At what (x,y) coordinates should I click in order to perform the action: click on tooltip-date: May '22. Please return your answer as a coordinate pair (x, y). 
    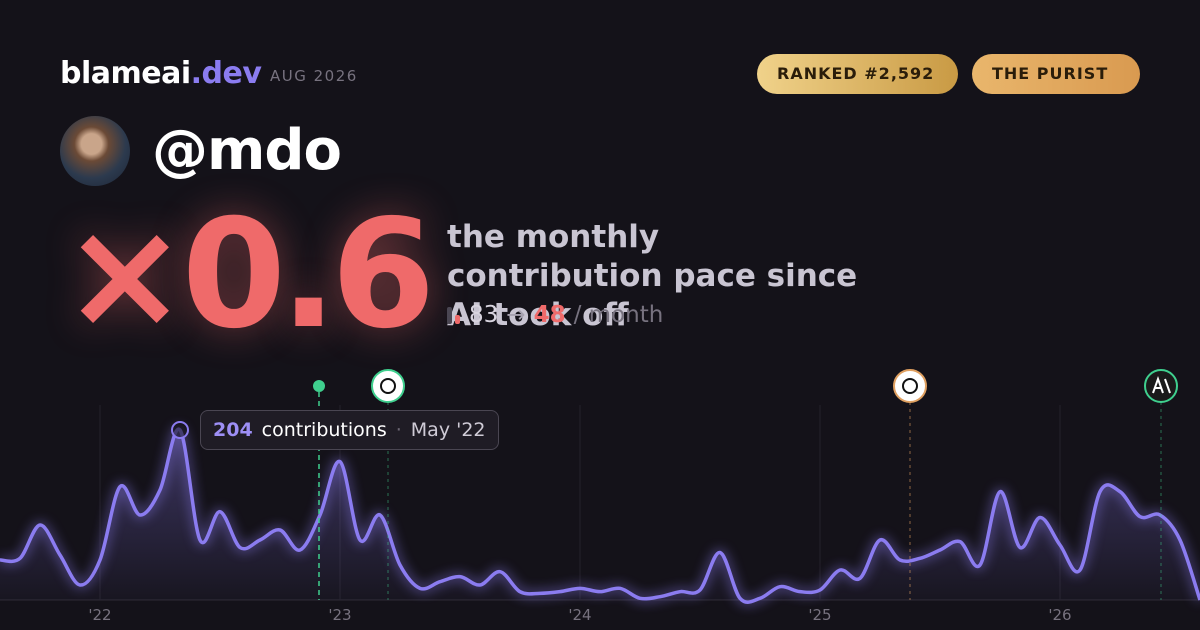
    Looking at the image, I should click on (448, 430).